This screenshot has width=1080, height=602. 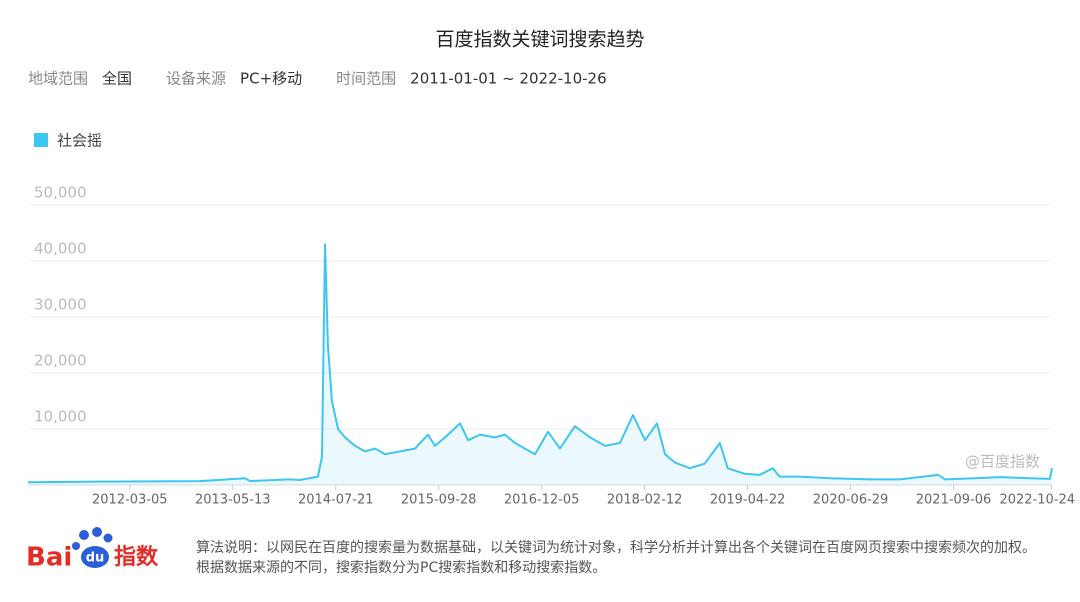 What do you see at coordinates (117, 79) in the screenshot?
I see `filter-value: 全国` at bounding box center [117, 79].